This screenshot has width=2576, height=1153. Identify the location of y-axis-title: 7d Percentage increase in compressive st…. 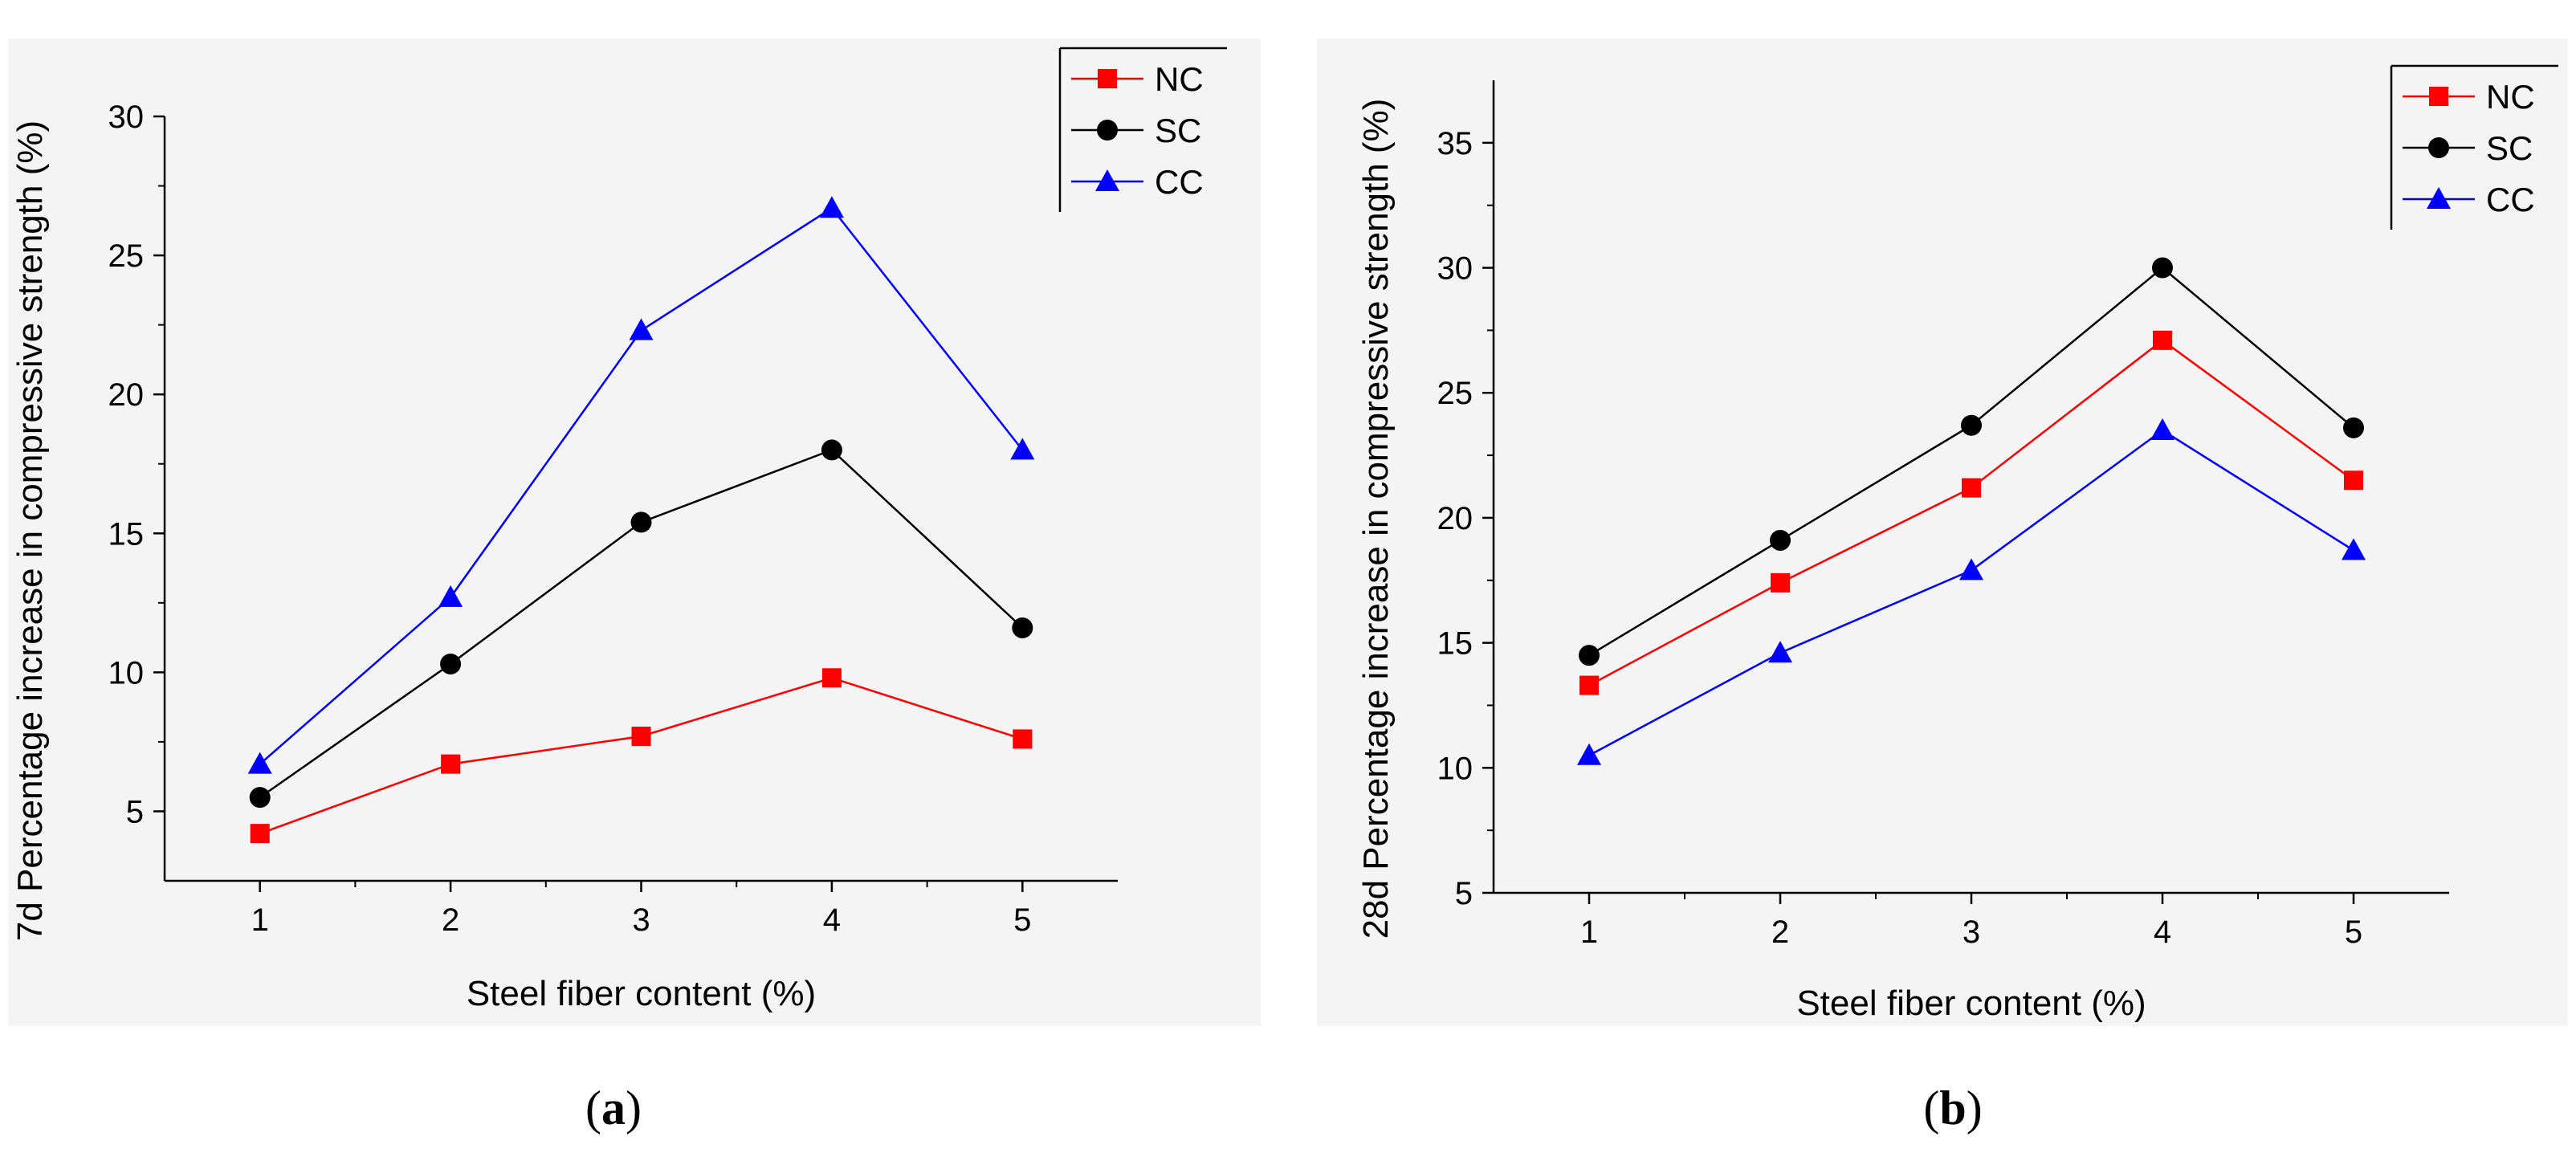
(30, 530).